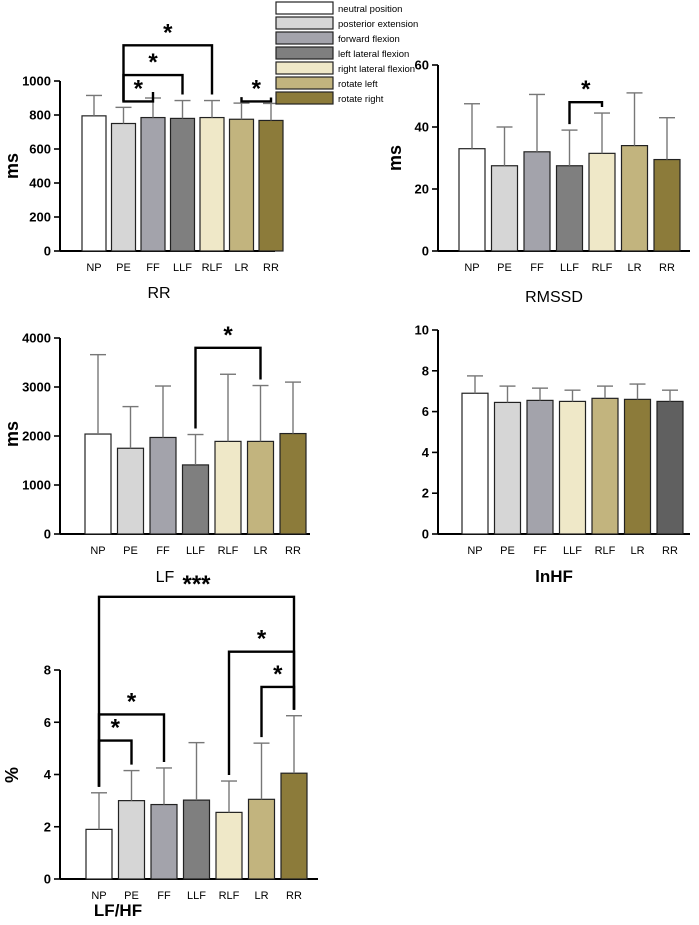  What do you see at coordinates (338, 8) in the screenshot?
I see `legend-entry: neutral position` at bounding box center [338, 8].